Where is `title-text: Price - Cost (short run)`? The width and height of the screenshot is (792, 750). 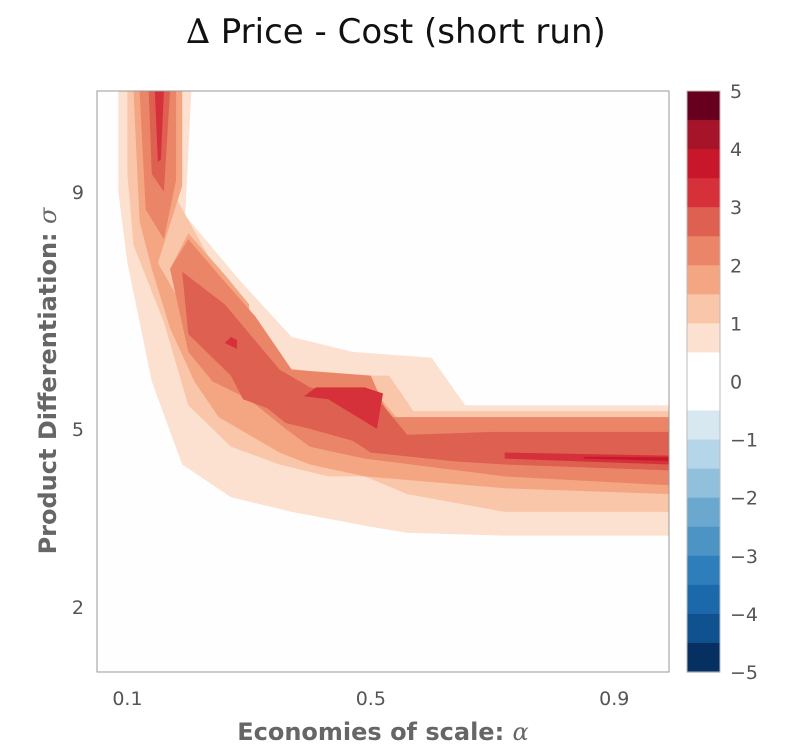 title-text: Price - Cost (short run) is located at coordinates (413, 32).